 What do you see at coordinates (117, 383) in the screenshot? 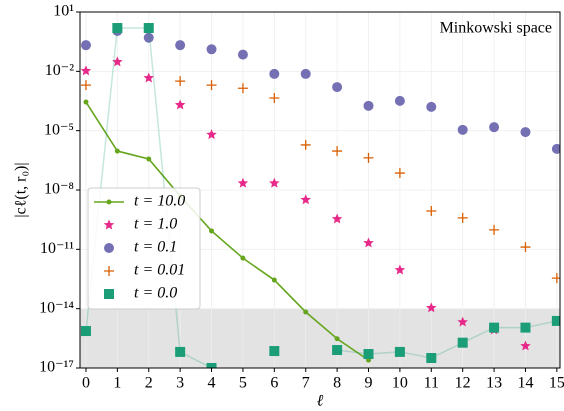
I see `x-tick-label: 1` at bounding box center [117, 383].